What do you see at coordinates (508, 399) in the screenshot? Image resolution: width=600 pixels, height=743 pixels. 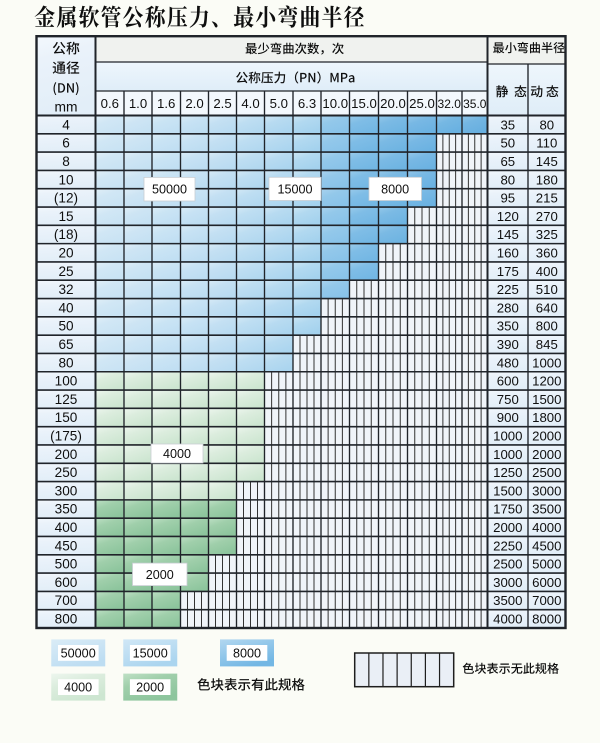 I see `svg-text: 750` at bounding box center [508, 399].